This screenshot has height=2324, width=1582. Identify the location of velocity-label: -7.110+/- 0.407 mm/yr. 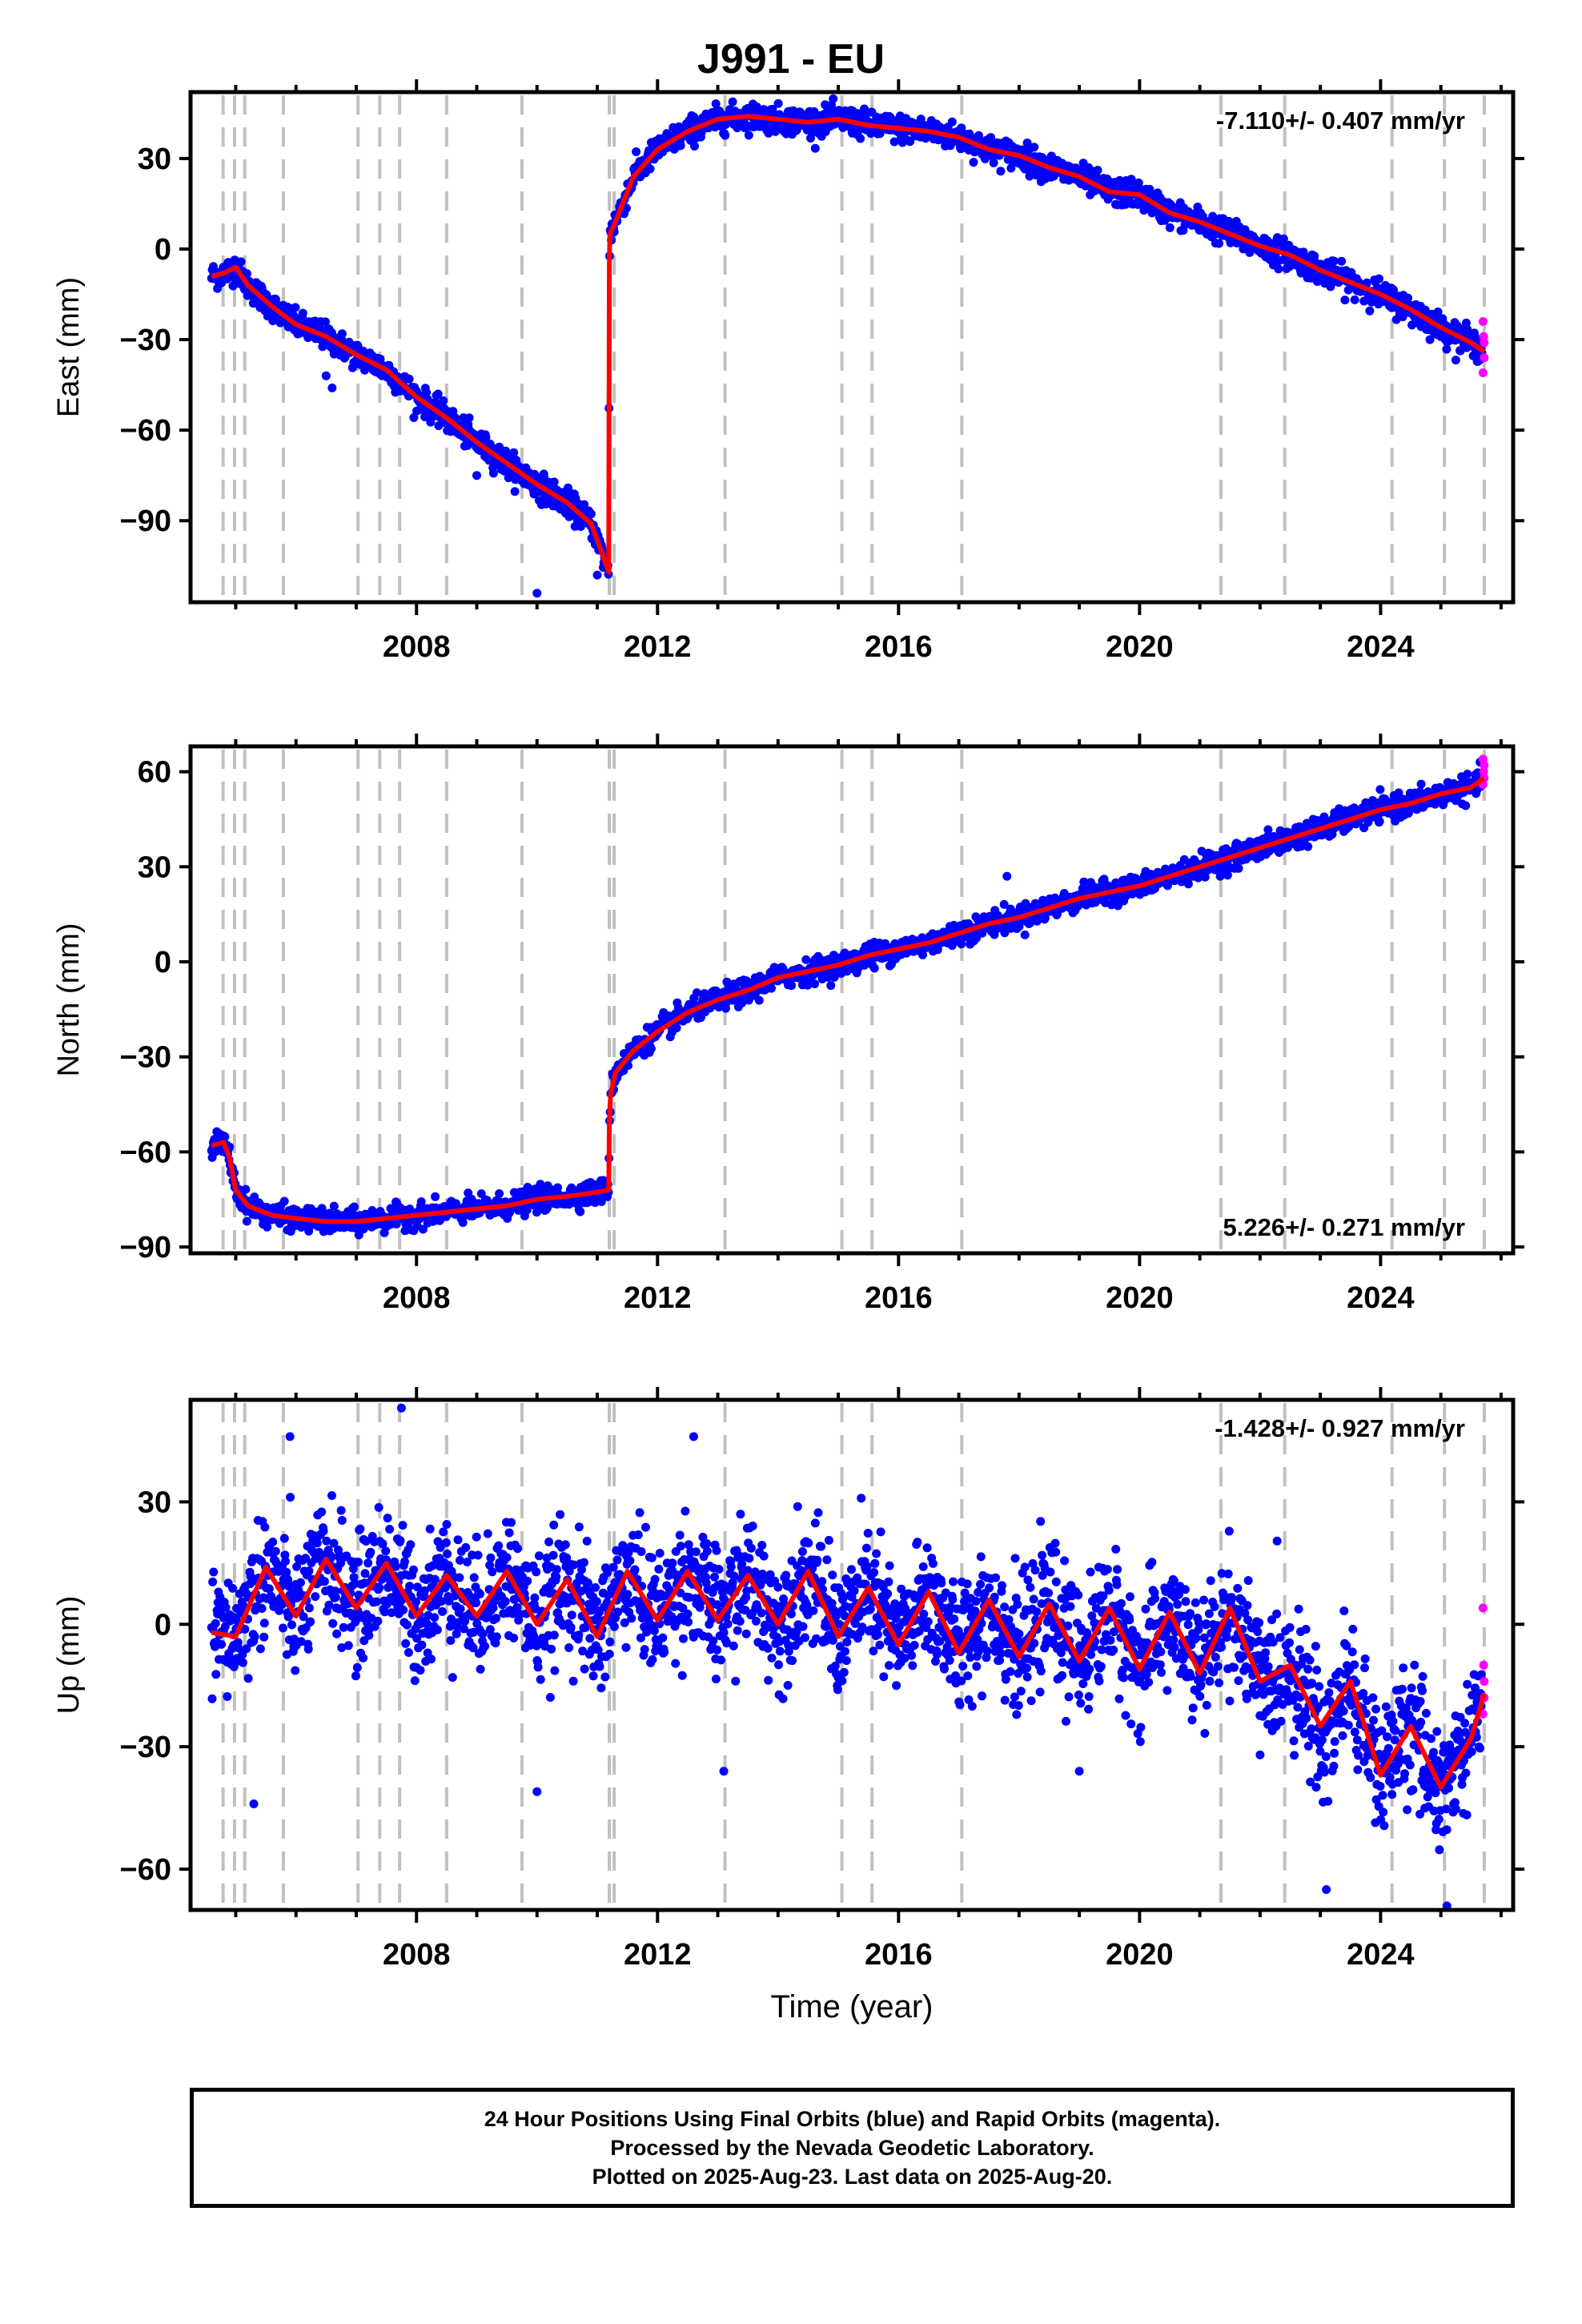
(1340, 121).